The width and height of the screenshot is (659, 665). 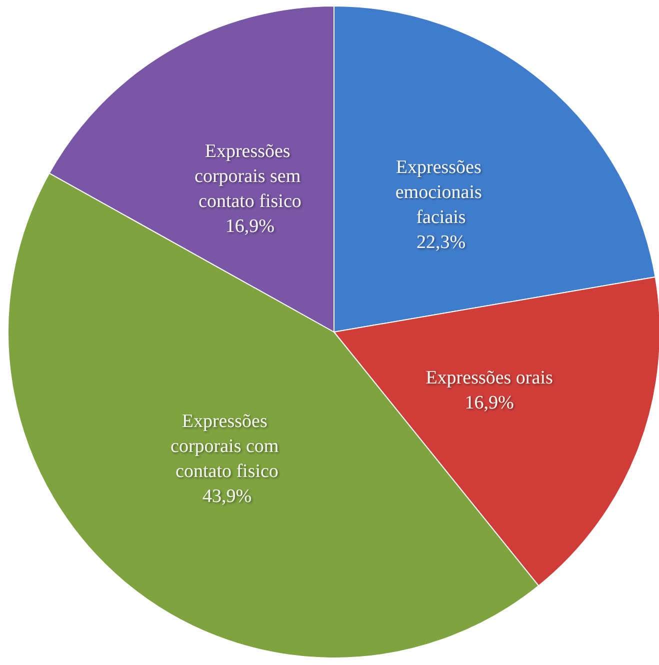 What do you see at coordinates (227, 496) in the screenshot?
I see `data-label: 43,9%` at bounding box center [227, 496].